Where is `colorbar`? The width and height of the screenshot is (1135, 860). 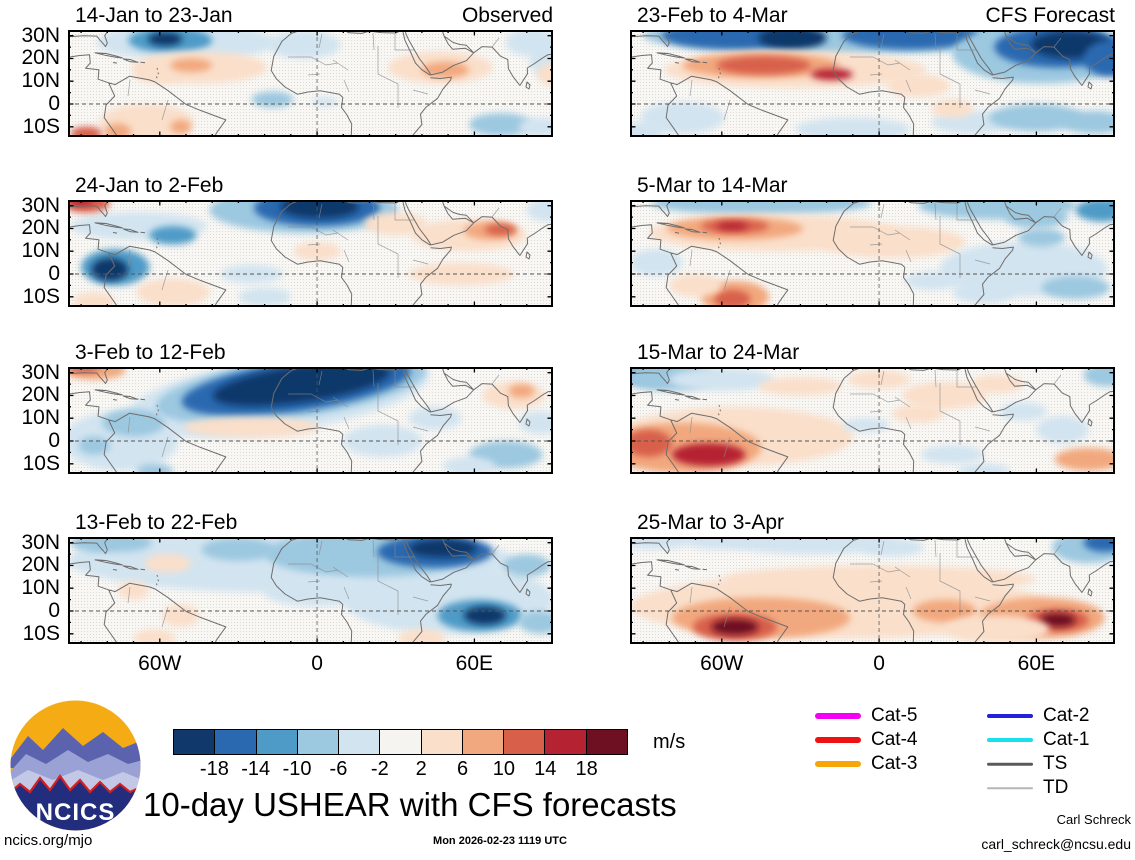
colorbar is located at coordinates (400, 742).